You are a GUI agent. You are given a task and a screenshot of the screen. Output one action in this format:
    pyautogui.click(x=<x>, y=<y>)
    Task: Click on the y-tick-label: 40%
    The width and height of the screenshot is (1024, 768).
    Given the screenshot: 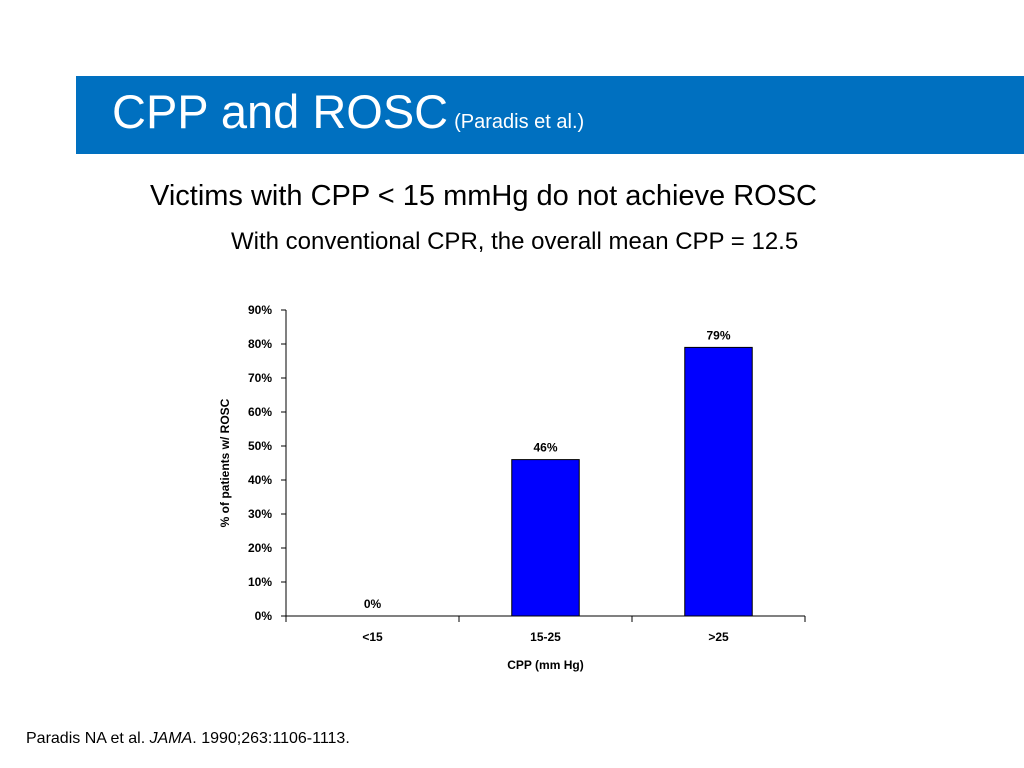 What is the action you would take?
    pyautogui.click(x=260, y=480)
    